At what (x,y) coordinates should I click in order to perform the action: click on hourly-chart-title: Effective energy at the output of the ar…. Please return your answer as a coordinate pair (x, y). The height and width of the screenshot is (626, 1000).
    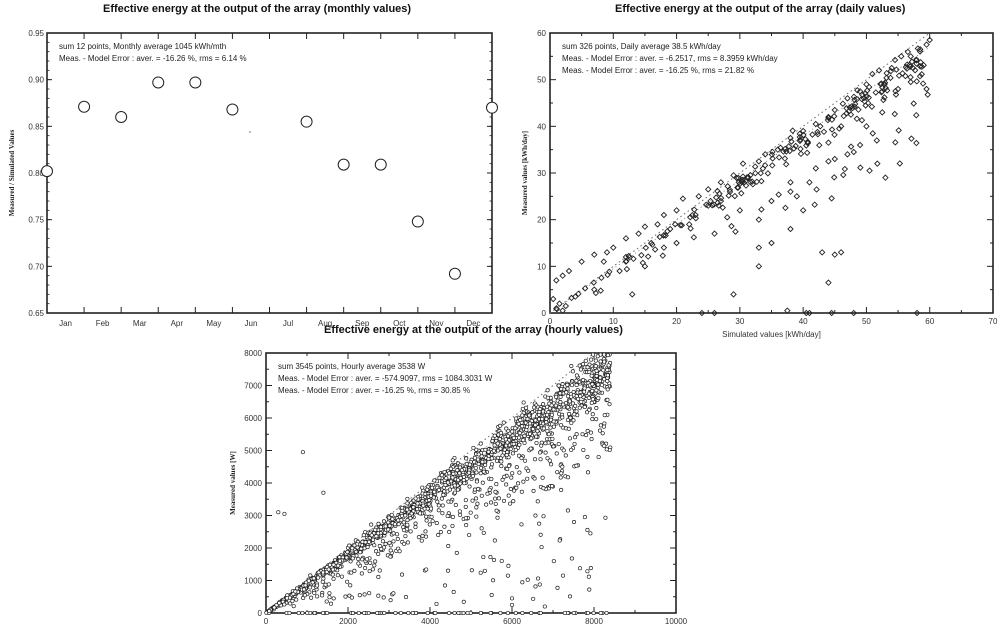
    Looking at the image, I should click on (473, 330).